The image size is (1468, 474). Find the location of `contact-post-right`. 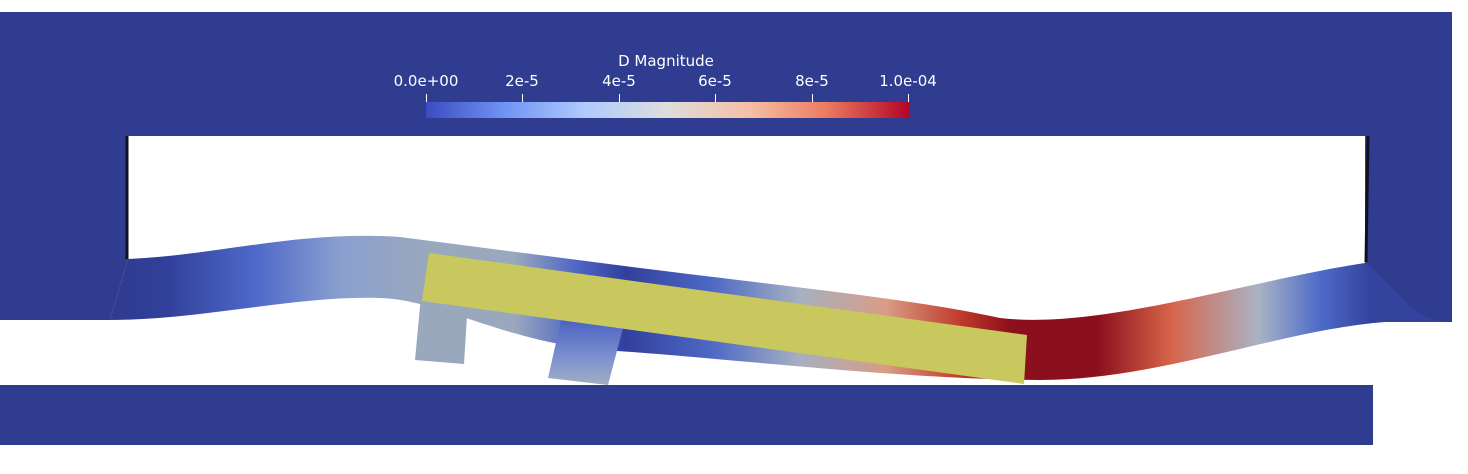

contact-post-right is located at coordinates (586, 350).